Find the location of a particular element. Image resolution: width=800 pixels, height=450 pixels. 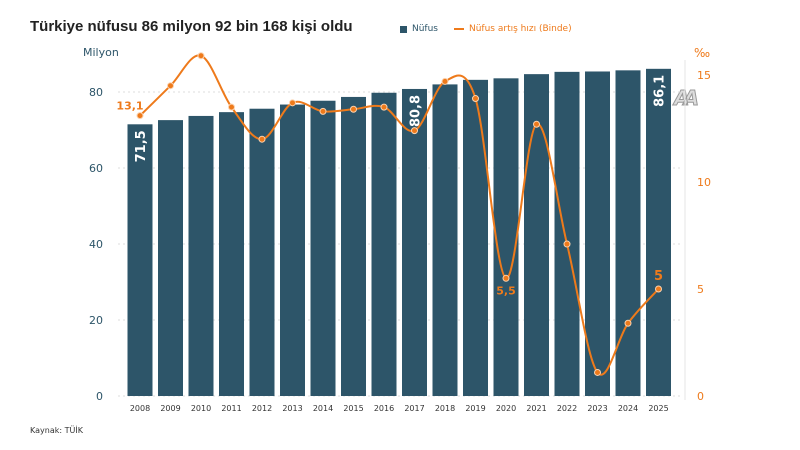

legend-item-growth: Nüfus artış hızı (Binde) is located at coordinates (513, 29).